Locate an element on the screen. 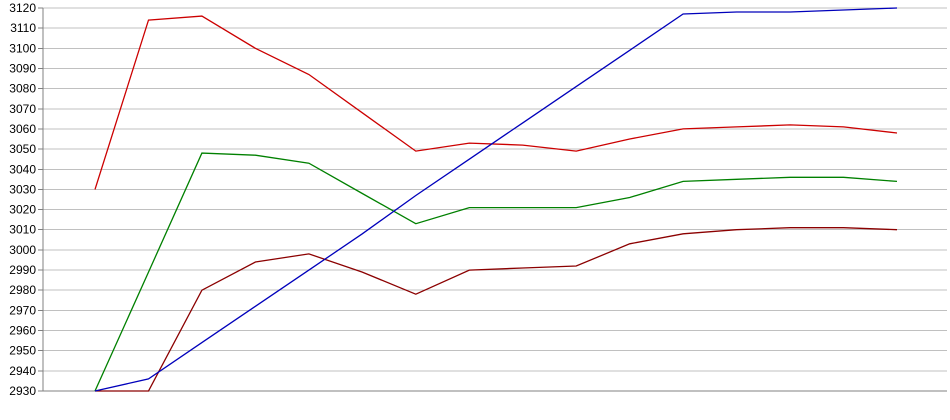  y-axis-tick-label: 3000 is located at coordinates (22, 250).